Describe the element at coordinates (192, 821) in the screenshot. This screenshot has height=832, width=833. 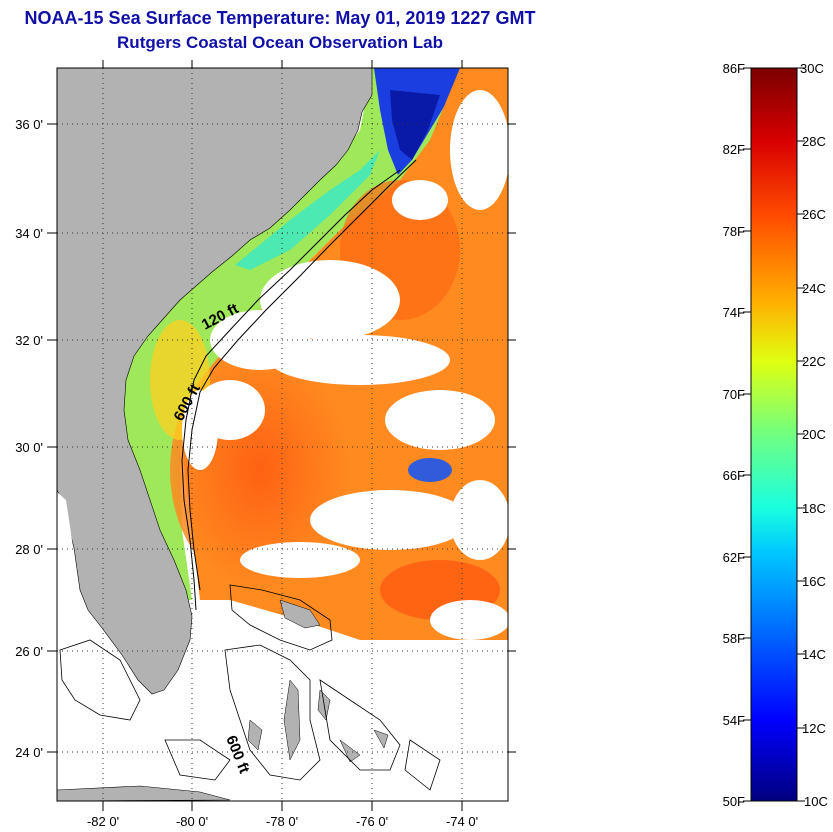
I see `lon-label-80: -80 0'` at that location.